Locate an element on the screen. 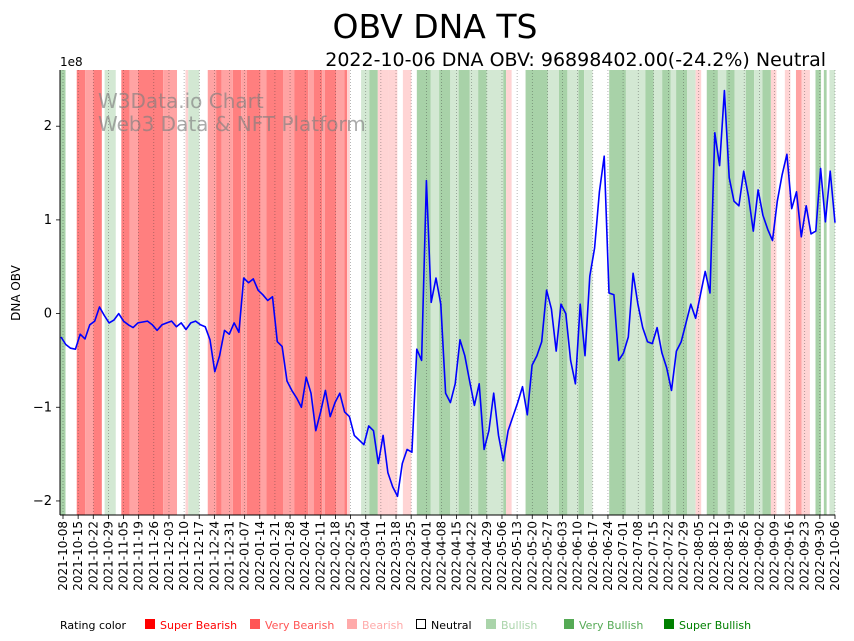  x-tick-label: 2022-06-24 is located at coordinates (608, 556).